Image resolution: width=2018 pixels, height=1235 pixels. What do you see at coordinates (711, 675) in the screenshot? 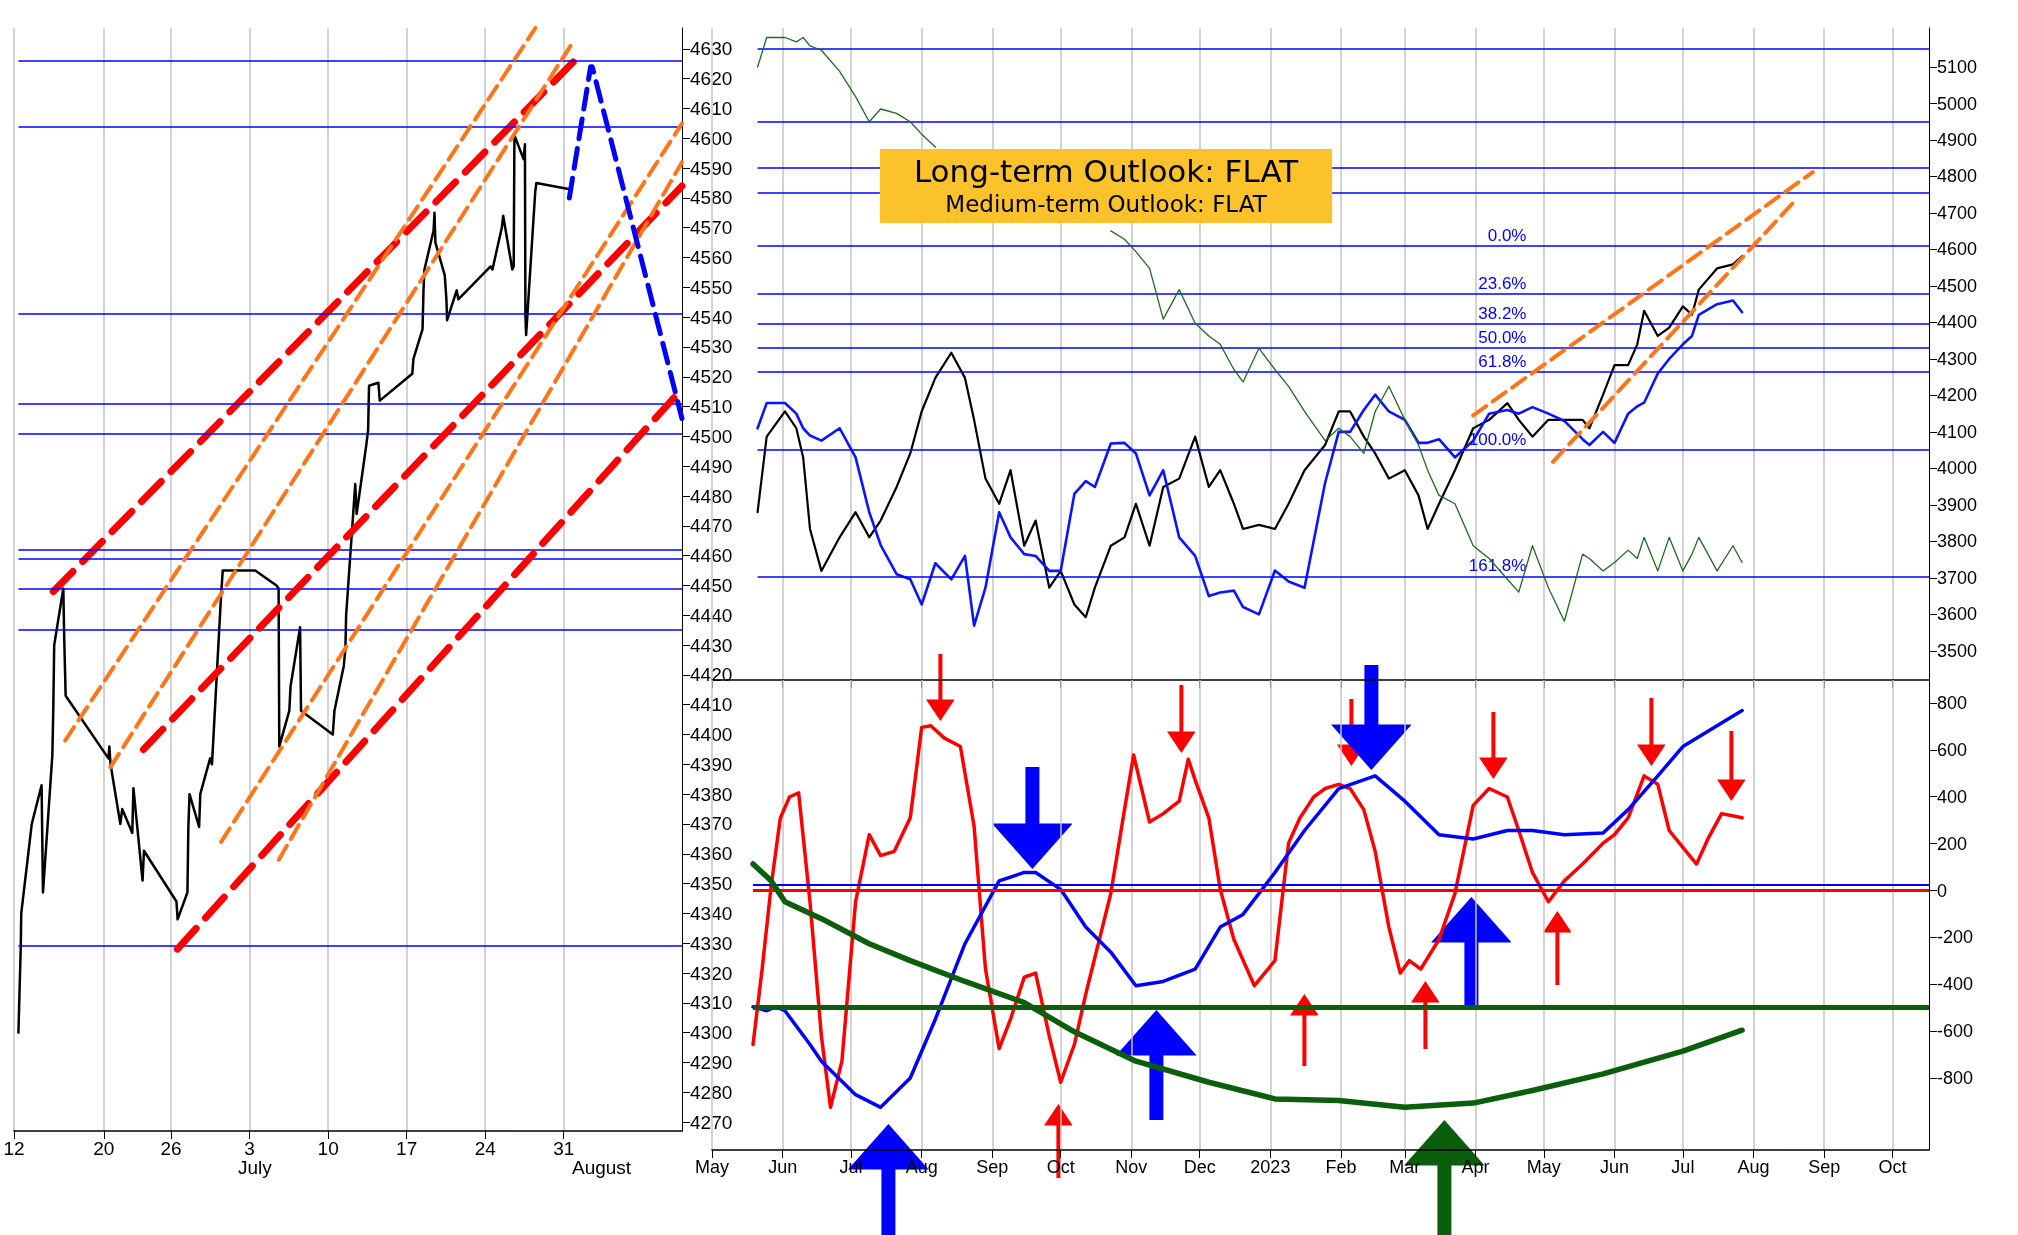
I see `y-tick-label: 4420` at bounding box center [711, 675].